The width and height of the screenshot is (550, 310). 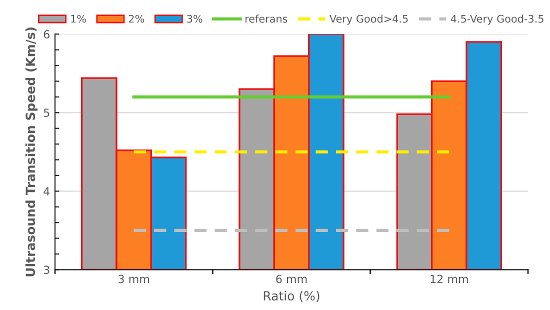 What do you see at coordinates (449, 279) in the screenshot?
I see `x-tick-label: 12 mm` at bounding box center [449, 279].